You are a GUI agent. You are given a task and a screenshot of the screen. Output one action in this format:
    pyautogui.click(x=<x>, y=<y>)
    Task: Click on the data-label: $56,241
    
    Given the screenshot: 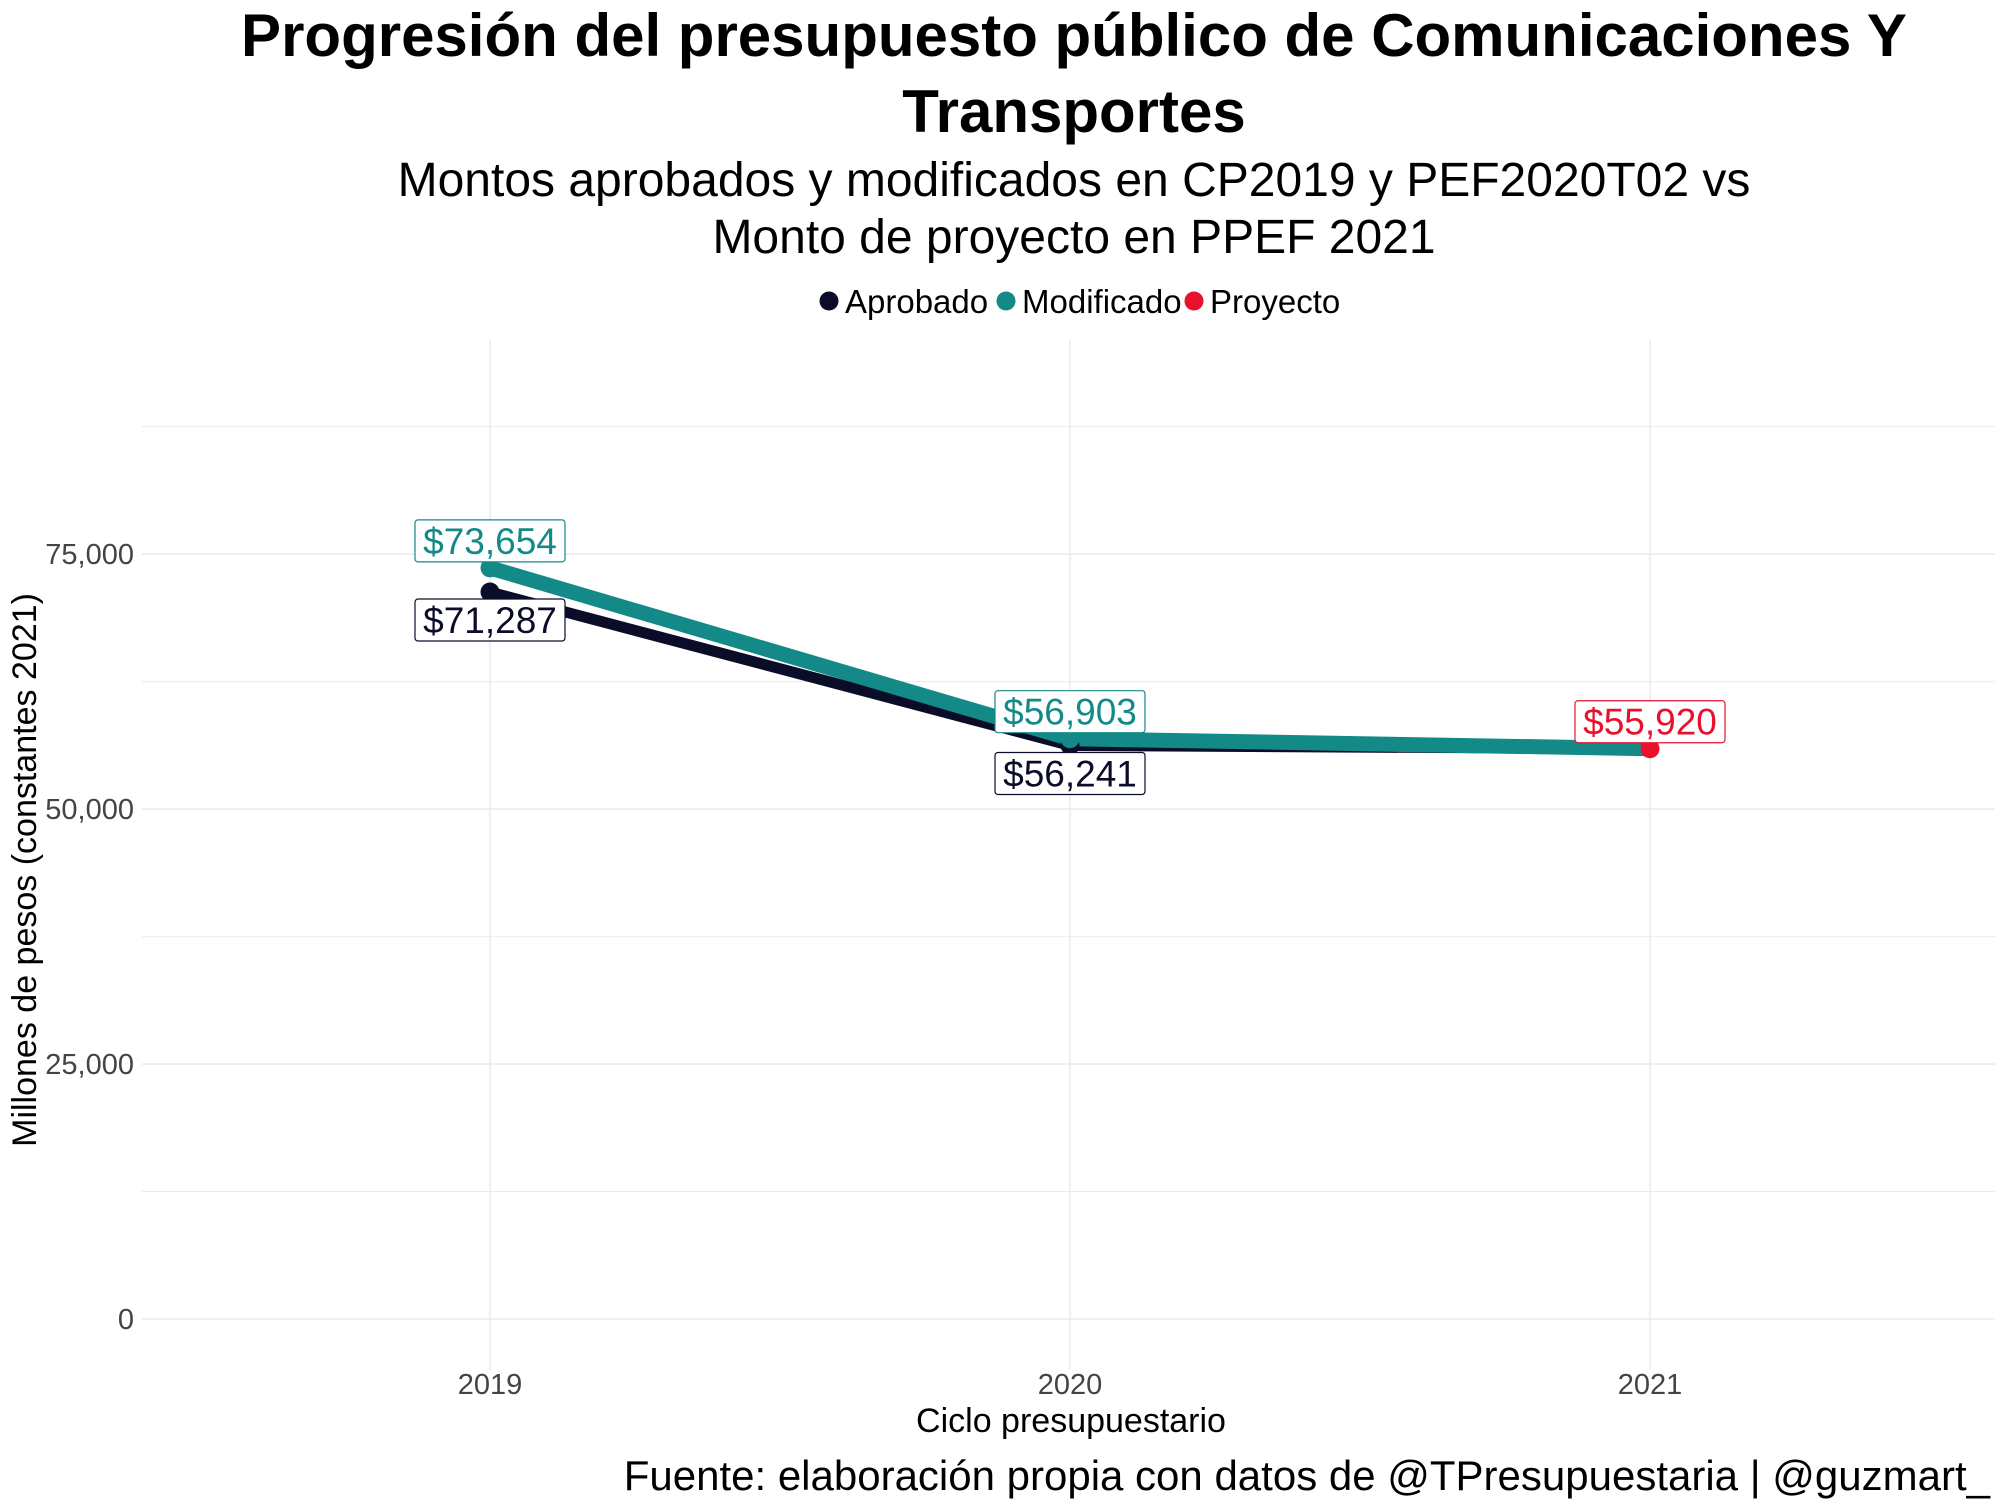 What is the action you would take?
    pyautogui.click(x=1070, y=773)
    